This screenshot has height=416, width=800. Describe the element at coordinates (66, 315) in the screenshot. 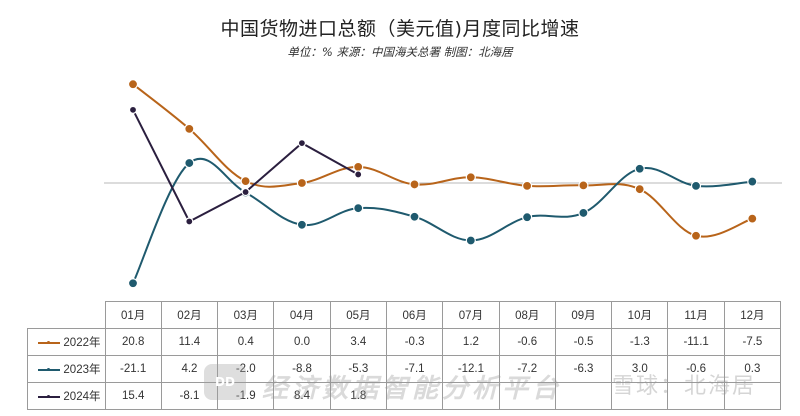

I see `table-corner` at that location.